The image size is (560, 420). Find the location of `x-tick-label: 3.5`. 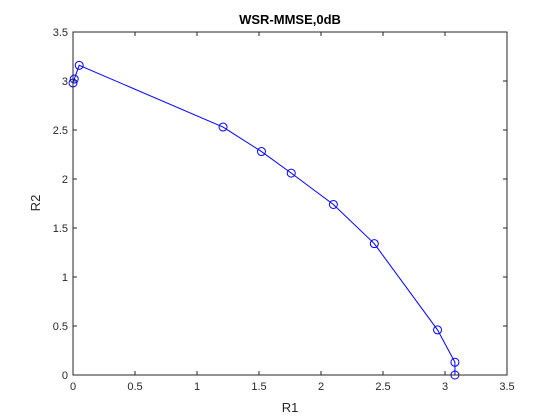

x-tick-label: 3.5 is located at coordinates (506, 387).